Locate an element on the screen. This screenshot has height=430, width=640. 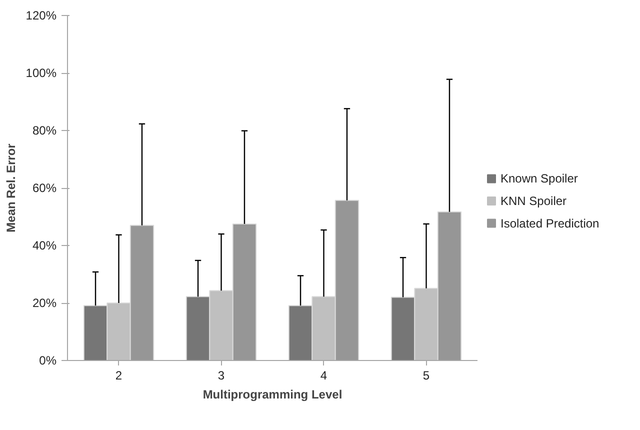
x-tick-label: 4 is located at coordinates (324, 375).